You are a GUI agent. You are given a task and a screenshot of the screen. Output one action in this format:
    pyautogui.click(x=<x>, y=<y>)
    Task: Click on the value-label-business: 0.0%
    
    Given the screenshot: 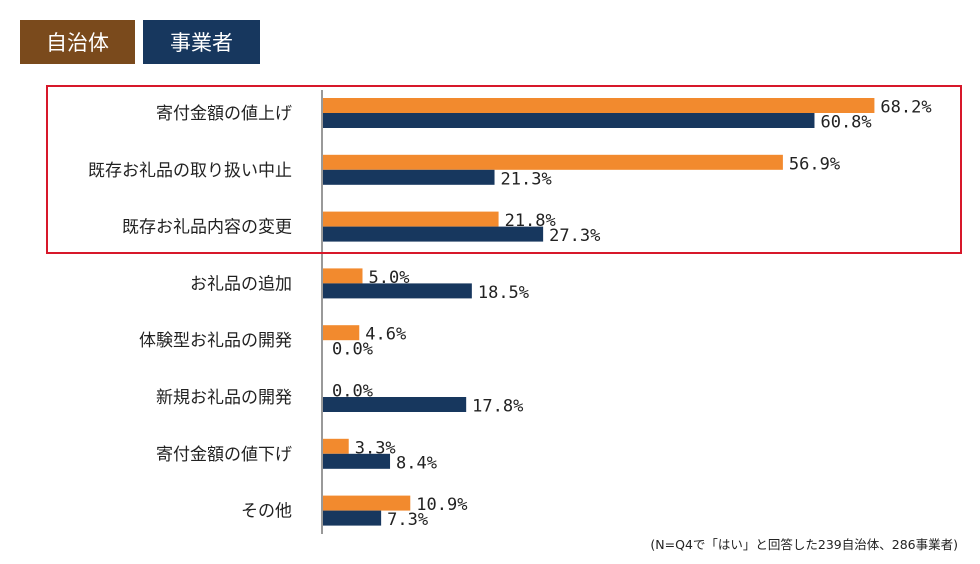 What is the action you would take?
    pyautogui.click(x=352, y=350)
    